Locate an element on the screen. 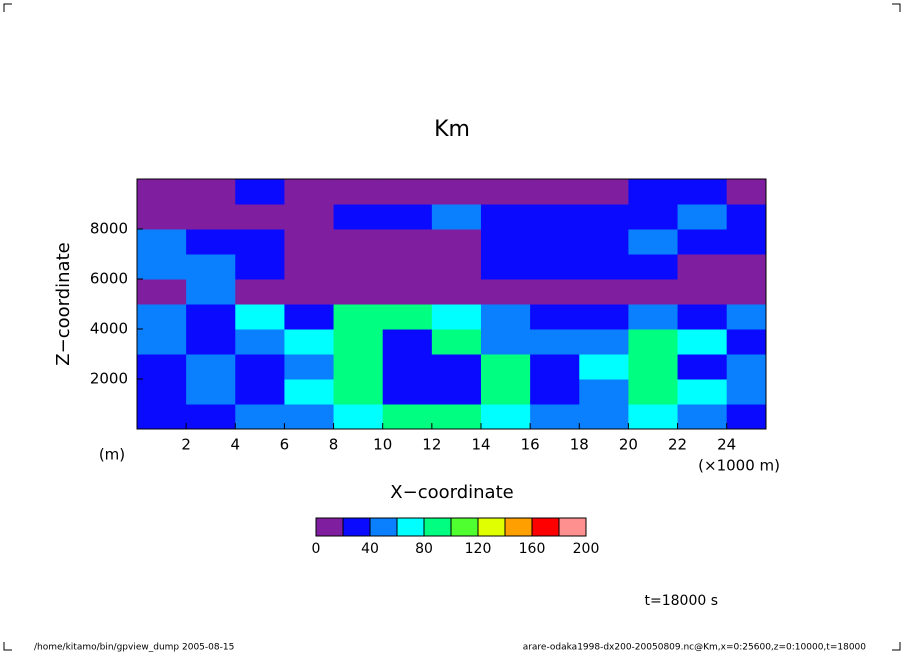 Image resolution: width=904 pixels, height=658 pixels. chart-title: Km is located at coordinates (452, 129).